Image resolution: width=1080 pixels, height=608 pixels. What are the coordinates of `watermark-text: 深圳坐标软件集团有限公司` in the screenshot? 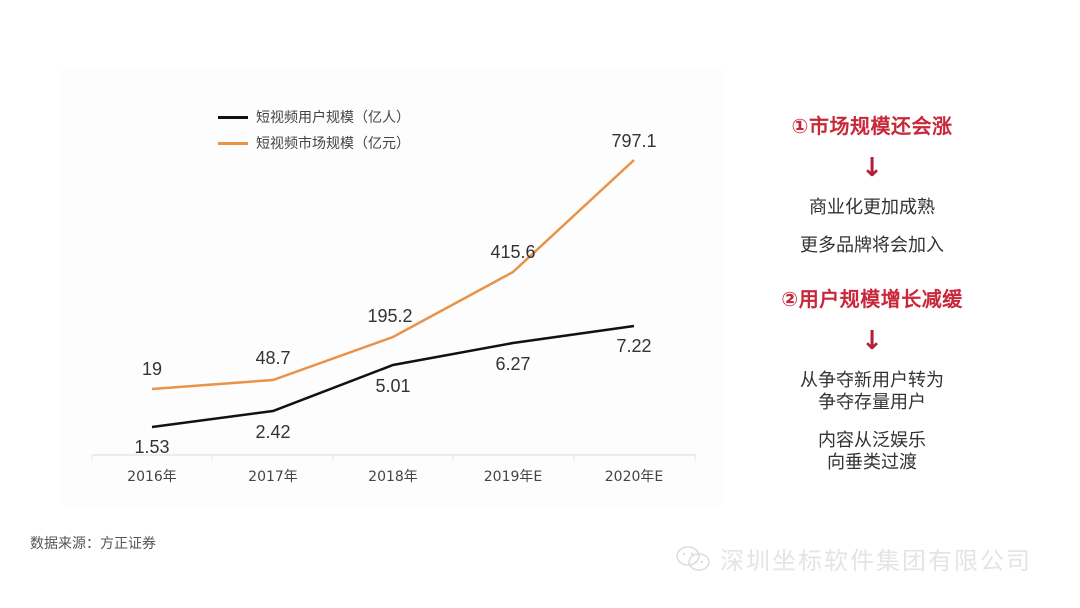 It's located at (876, 561).